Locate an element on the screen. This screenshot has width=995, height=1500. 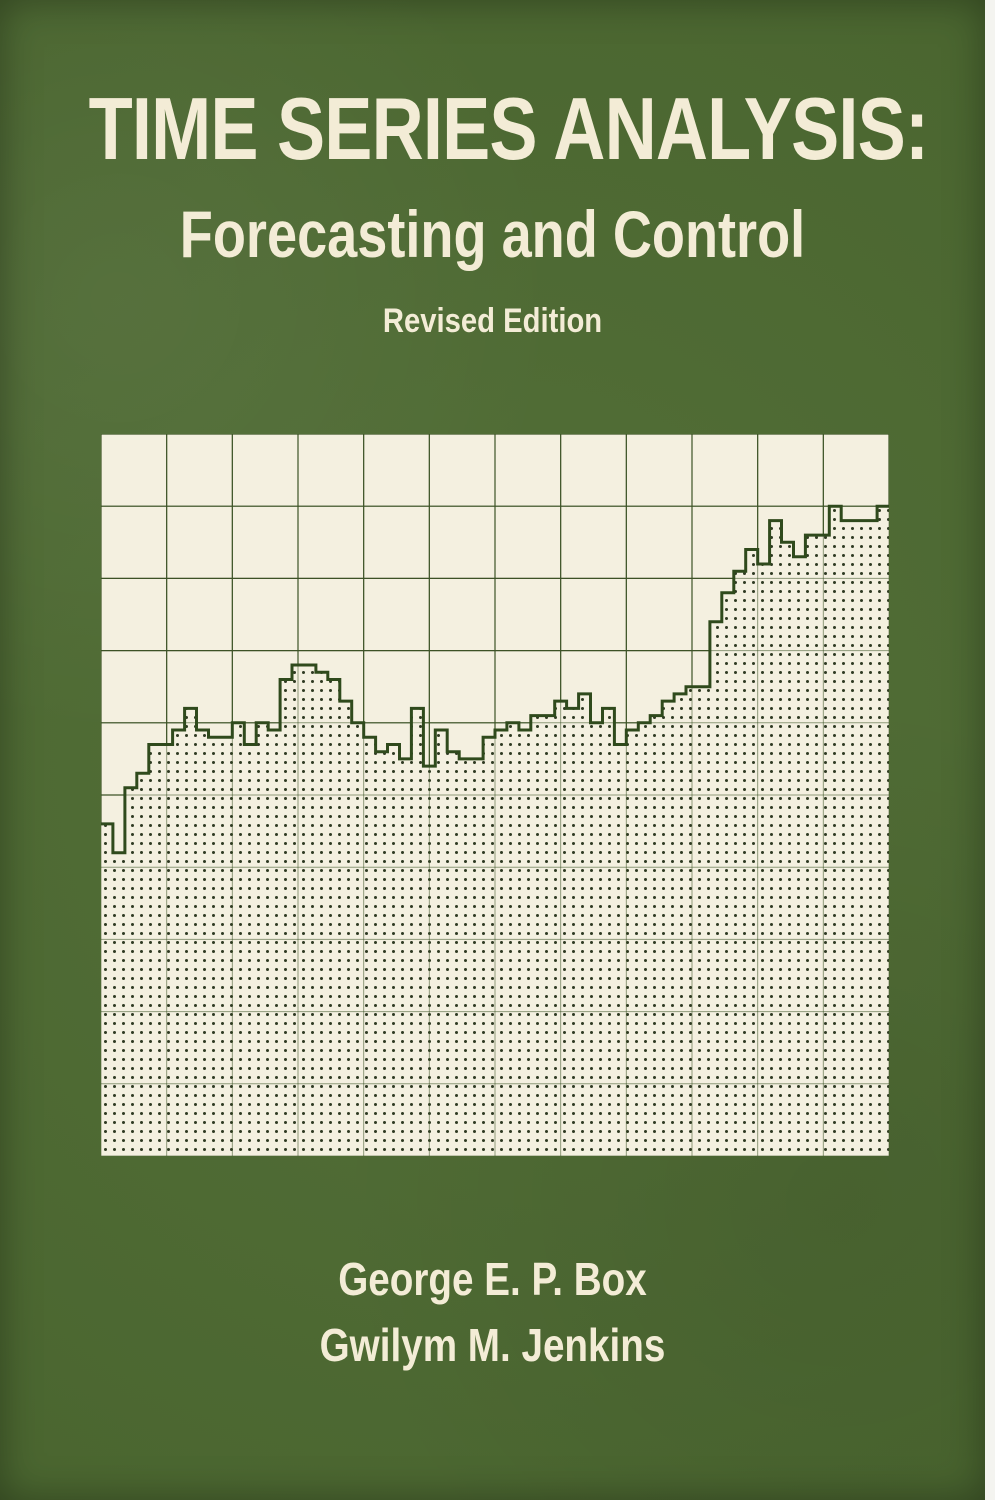
author-box: George E. P. Box is located at coordinates (492, 1279).